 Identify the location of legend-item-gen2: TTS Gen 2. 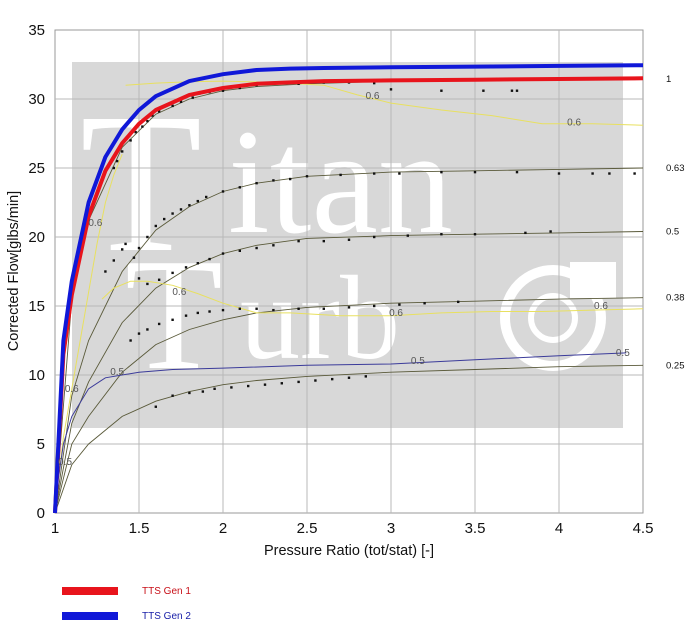
(172, 616).